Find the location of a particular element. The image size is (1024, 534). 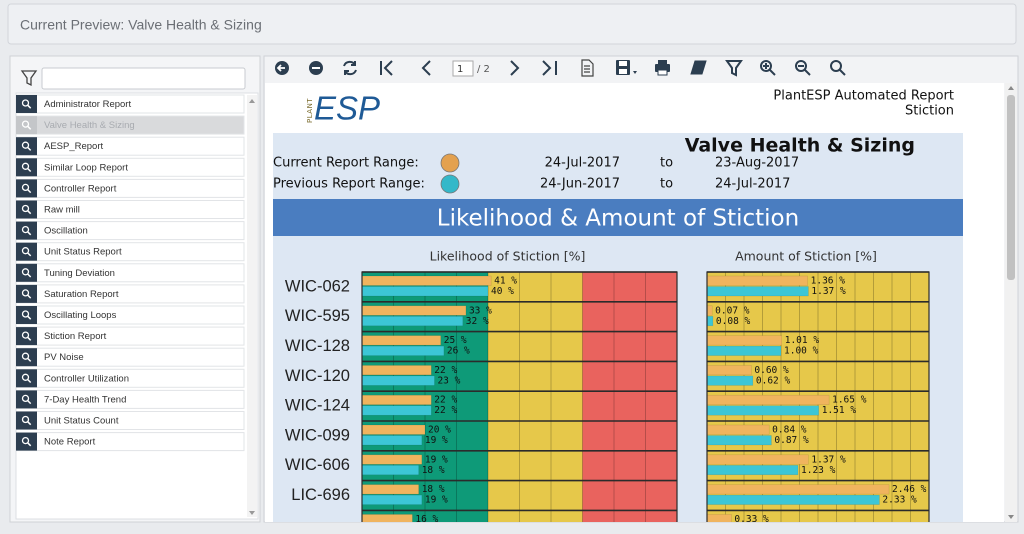

list-item-label: 7-Day Health Trend is located at coordinates (85, 399).